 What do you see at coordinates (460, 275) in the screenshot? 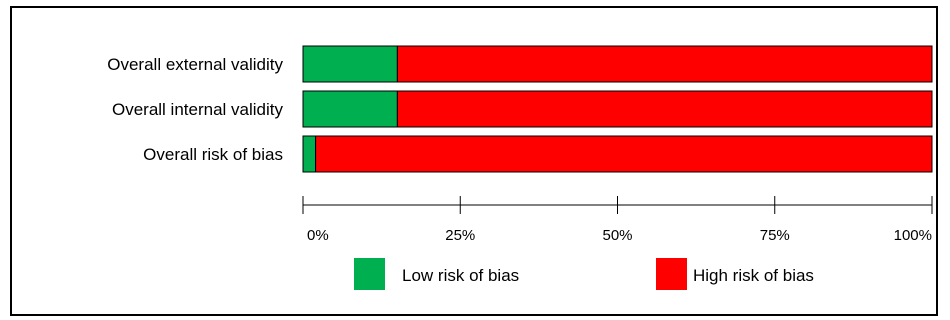
I see `legend-label: Low risk of bias` at bounding box center [460, 275].